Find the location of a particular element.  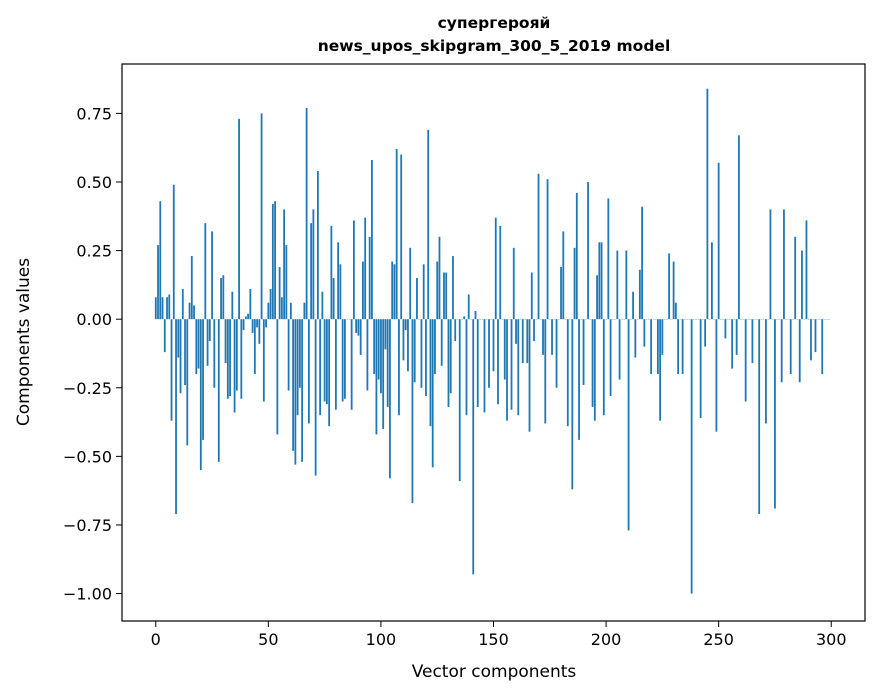

y-tick-label: −0.50 is located at coordinates (87, 456).